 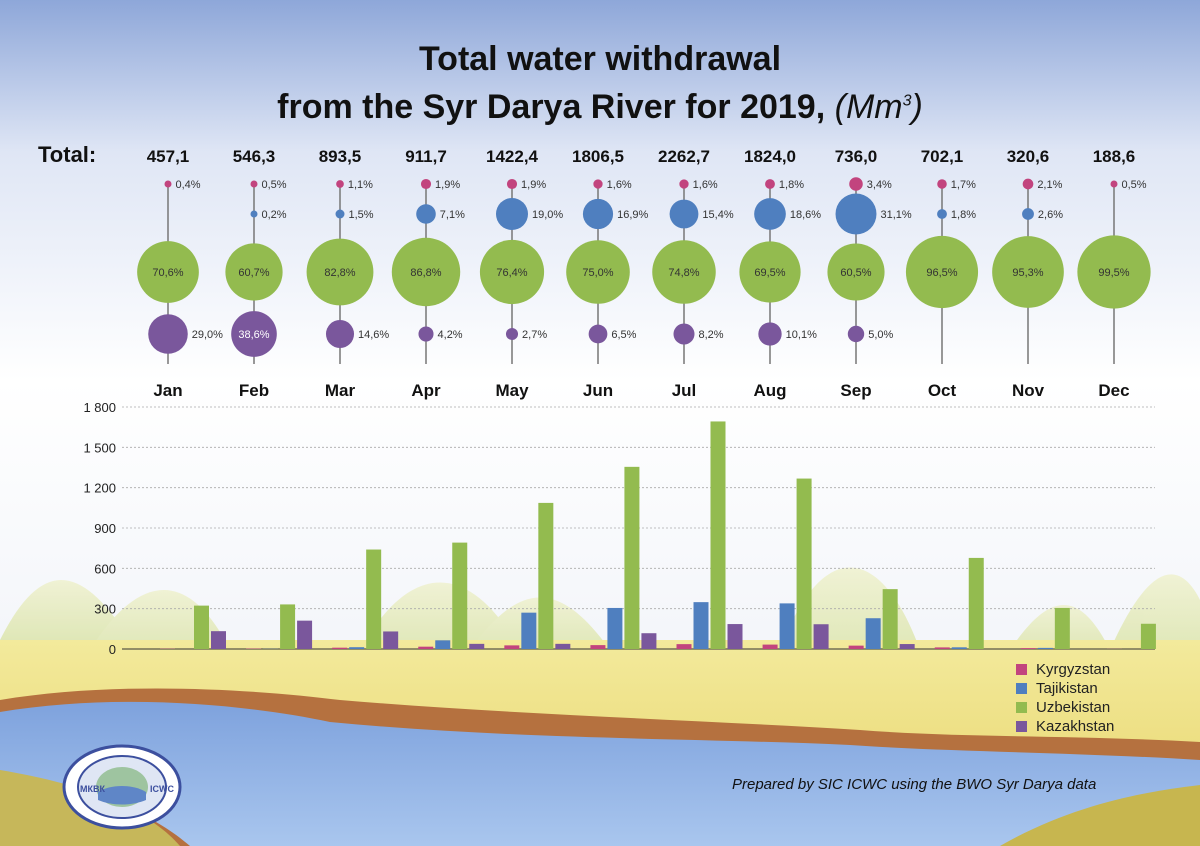 What do you see at coordinates (340, 184) in the screenshot?
I see `bubble-kyrgyzstan-mar` at bounding box center [340, 184].